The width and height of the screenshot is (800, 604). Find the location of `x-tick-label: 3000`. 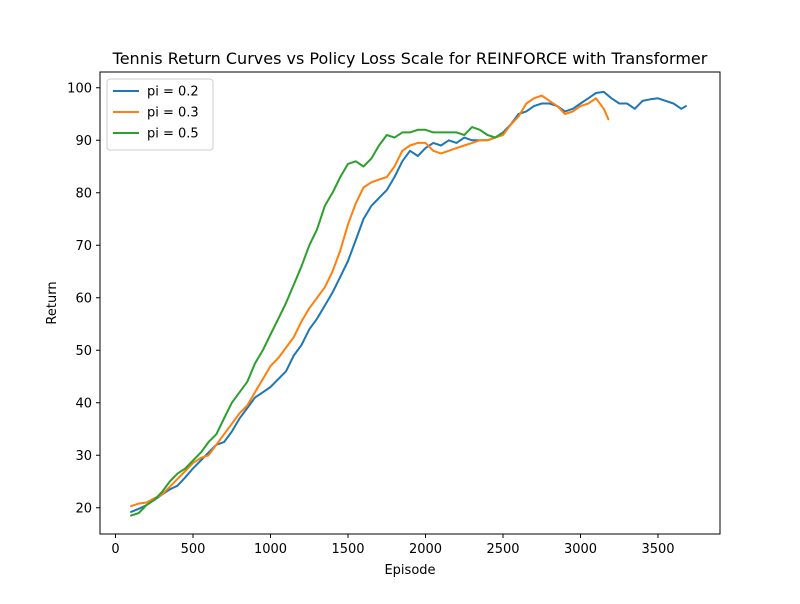

x-tick-label: 3000 is located at coordinates (580, 549).